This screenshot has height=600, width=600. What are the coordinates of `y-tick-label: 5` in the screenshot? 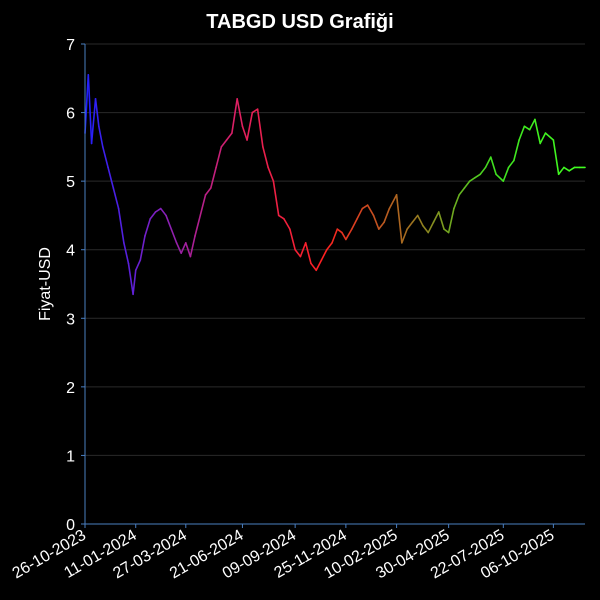 It's located at (70, 182).